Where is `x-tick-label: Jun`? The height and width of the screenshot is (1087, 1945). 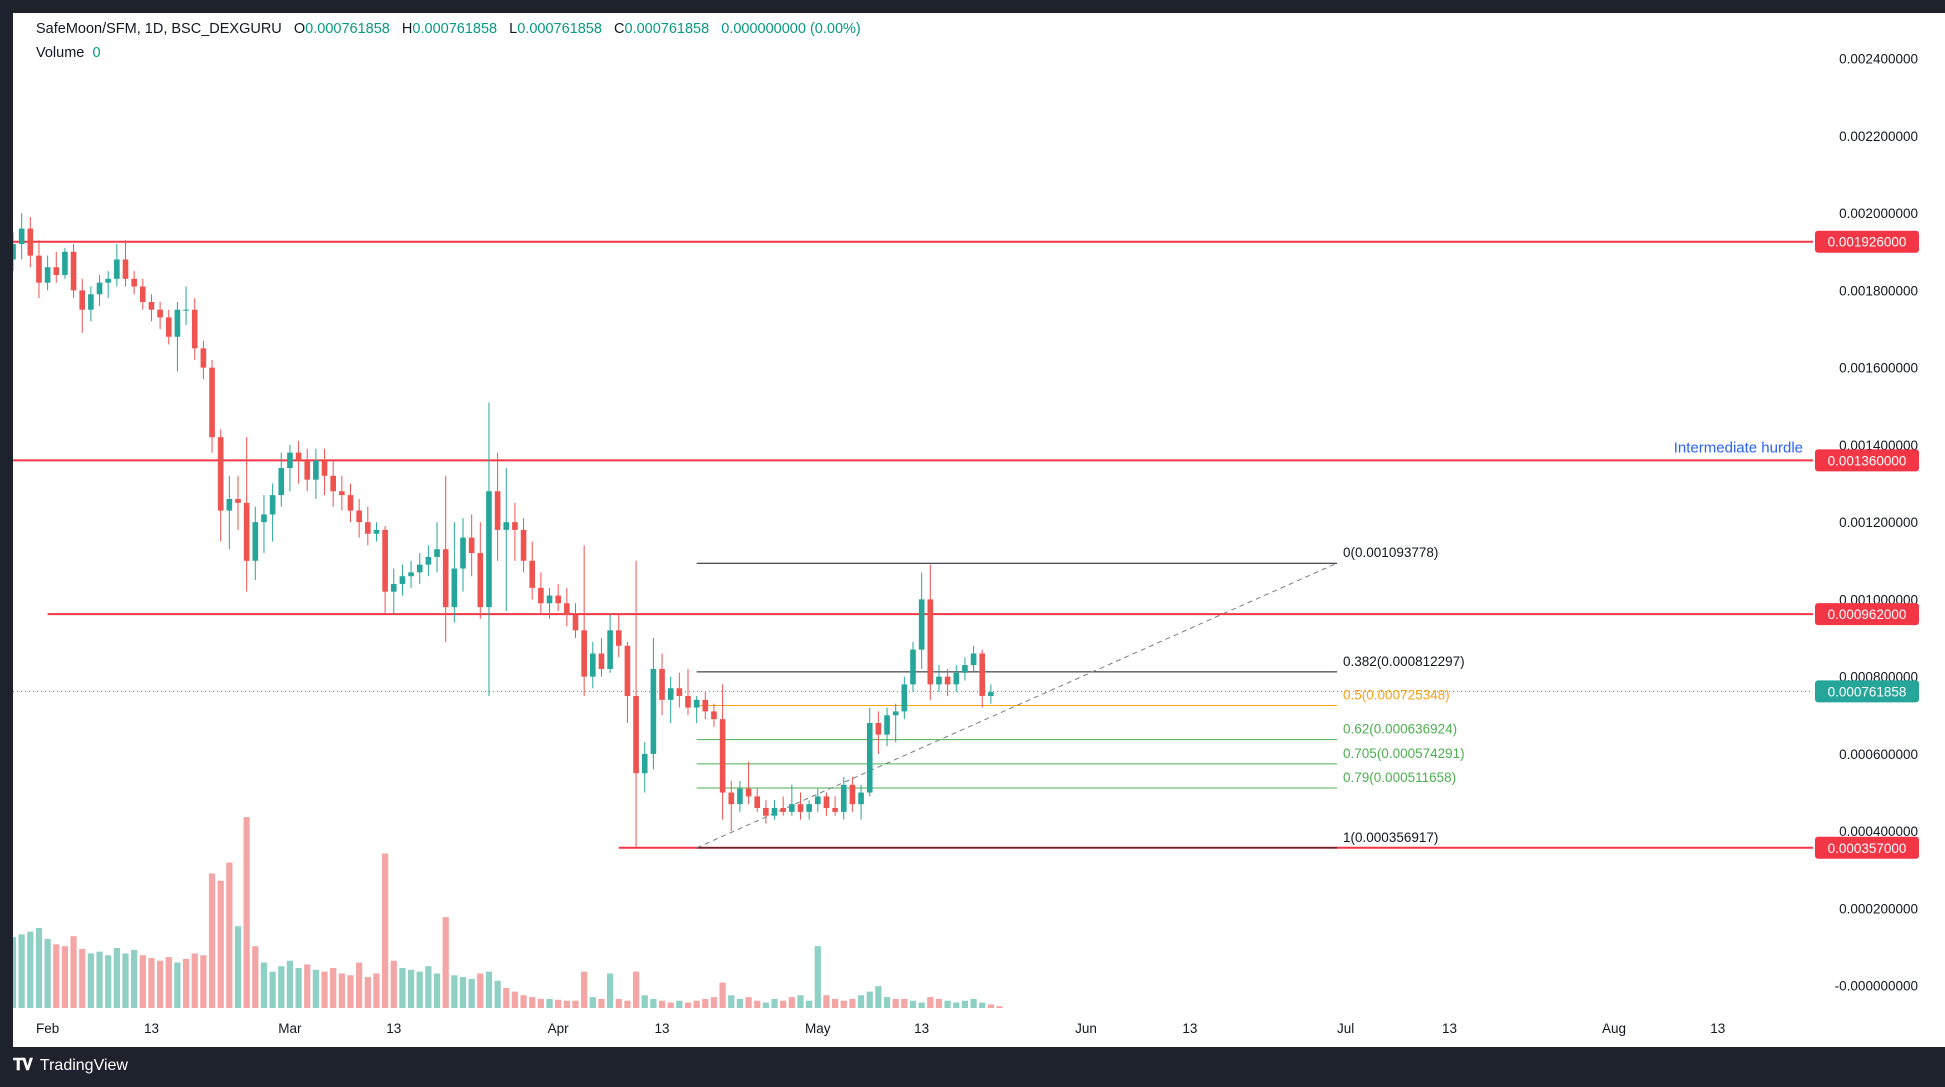 x-tick-label: Jun is located at coordinates (1086, 1028).